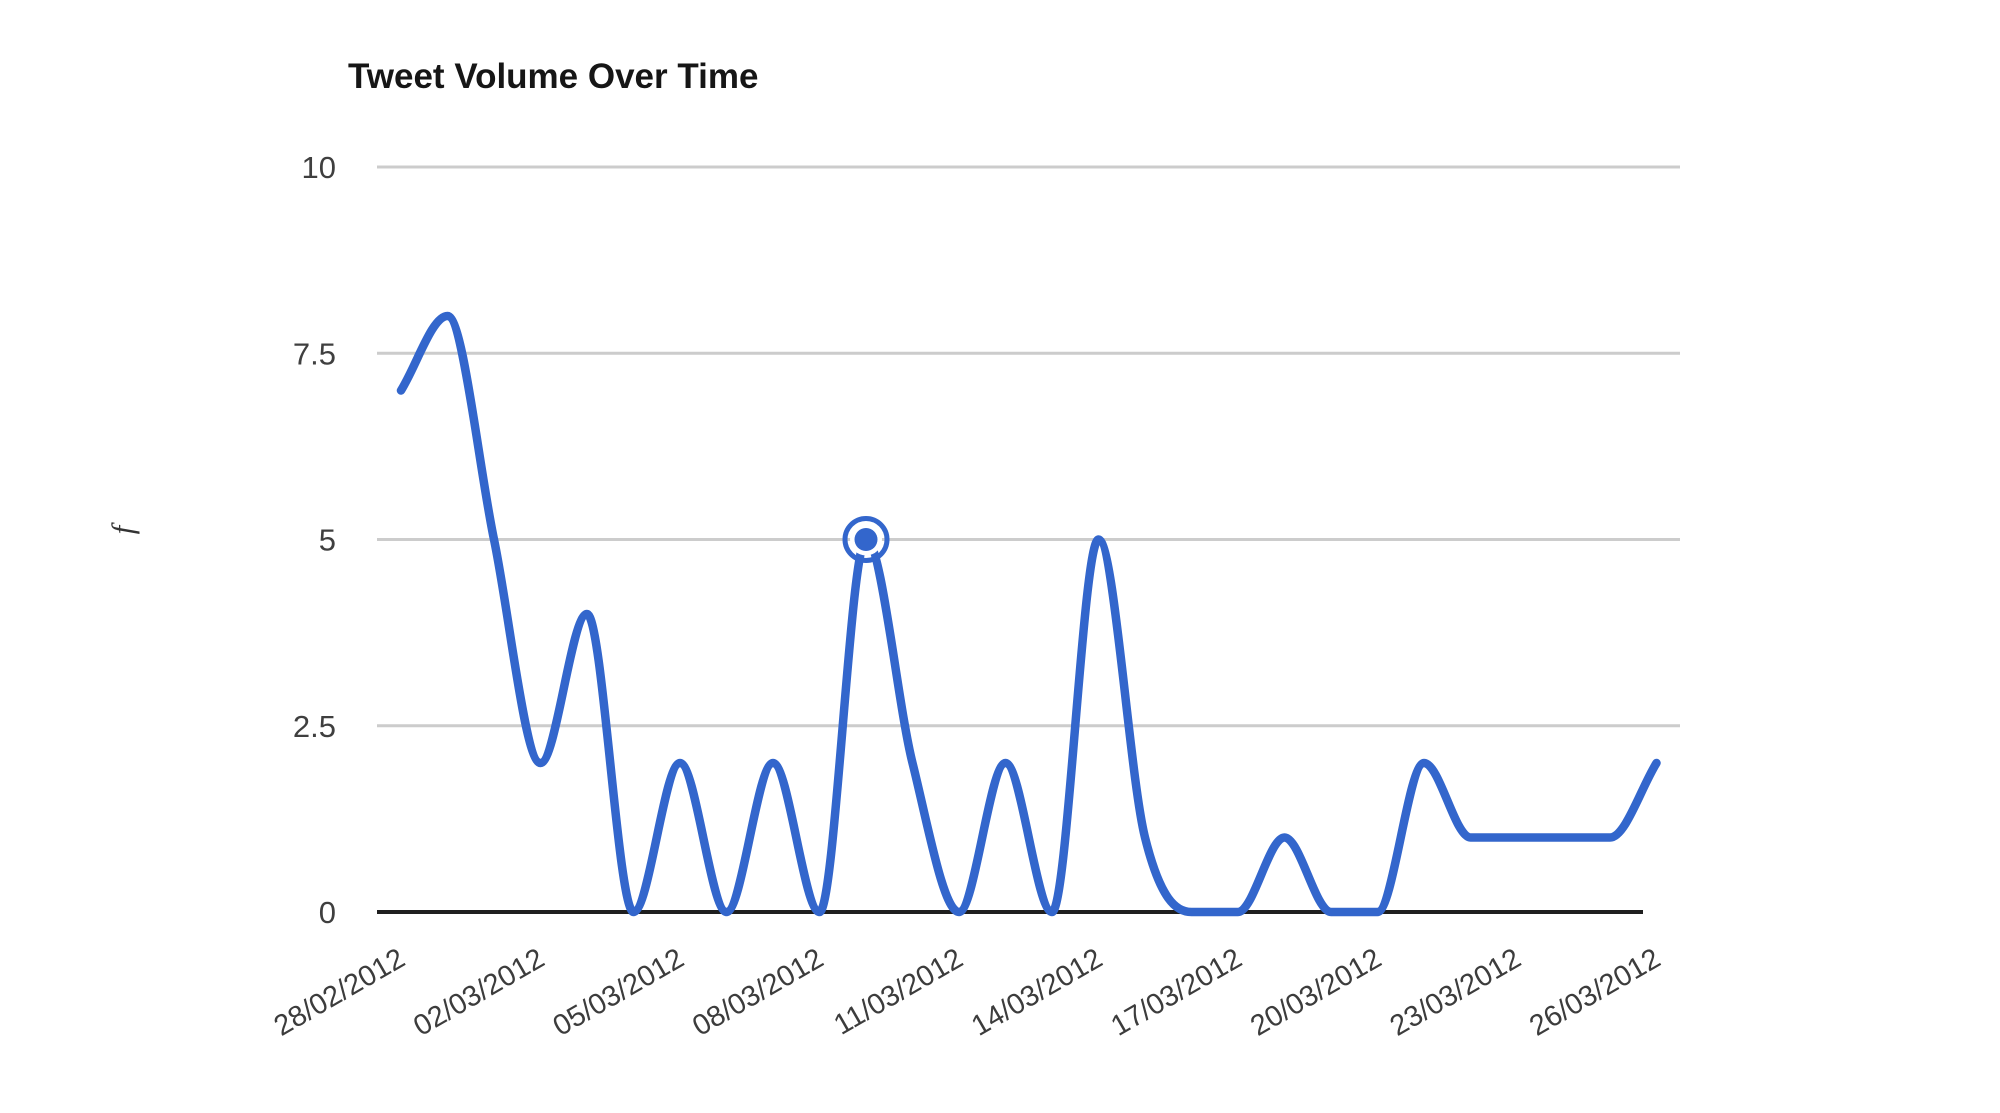 This screenshot has width=2000, height=1113. I want to click on x-tick-label: 20/03/2012, so click(1316, 992).